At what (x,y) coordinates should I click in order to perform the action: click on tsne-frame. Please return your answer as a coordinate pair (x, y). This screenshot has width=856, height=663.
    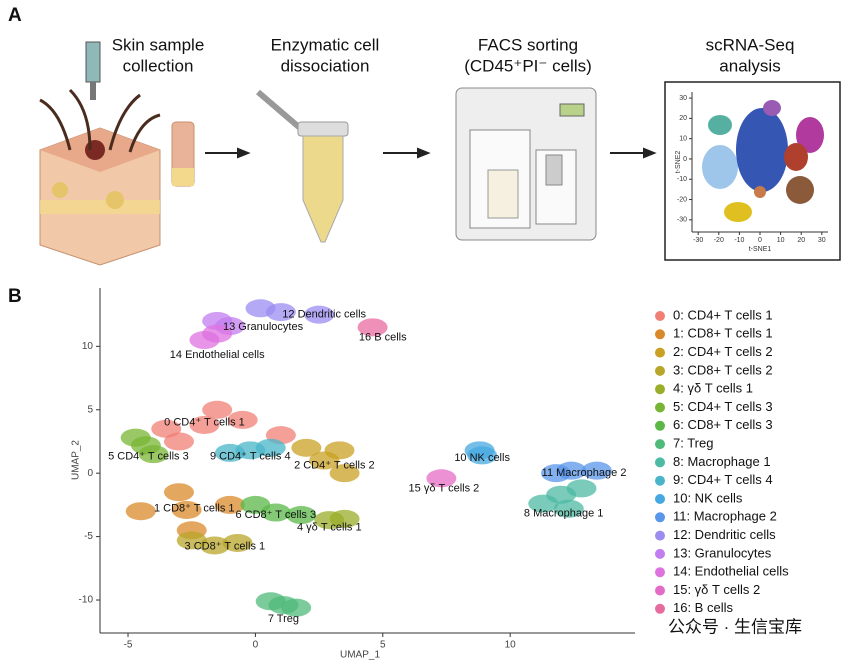
    Looking at the image, I should click on (752, 171).